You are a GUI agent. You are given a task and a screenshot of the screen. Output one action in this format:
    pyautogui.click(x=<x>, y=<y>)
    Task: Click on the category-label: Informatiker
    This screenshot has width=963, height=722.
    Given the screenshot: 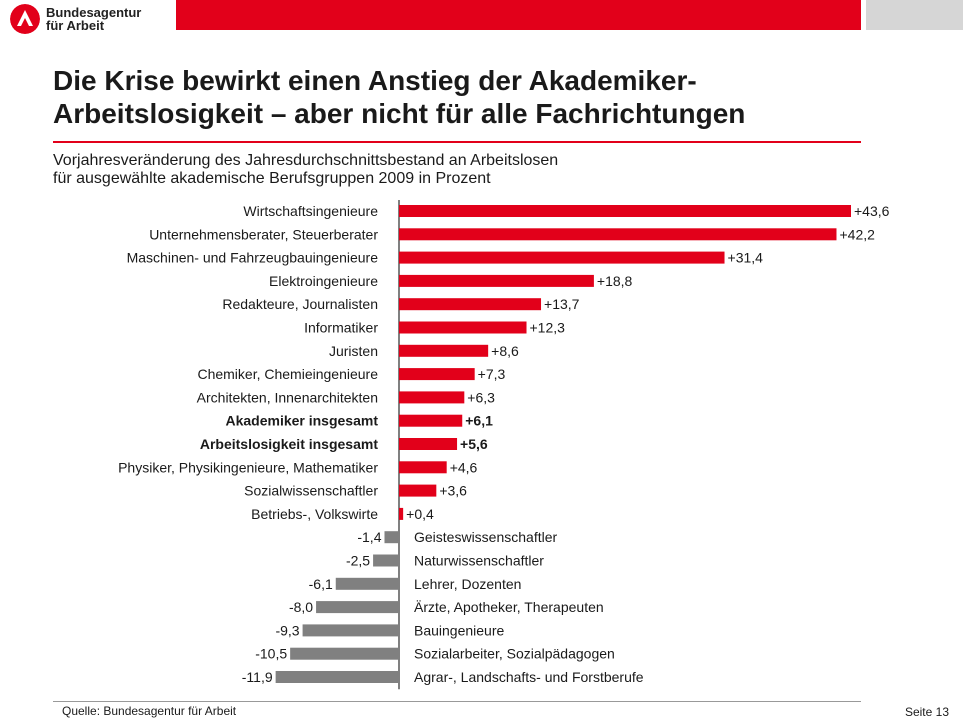 What is the action you would take?
    pyautogui.click(x=341, y=328)
    